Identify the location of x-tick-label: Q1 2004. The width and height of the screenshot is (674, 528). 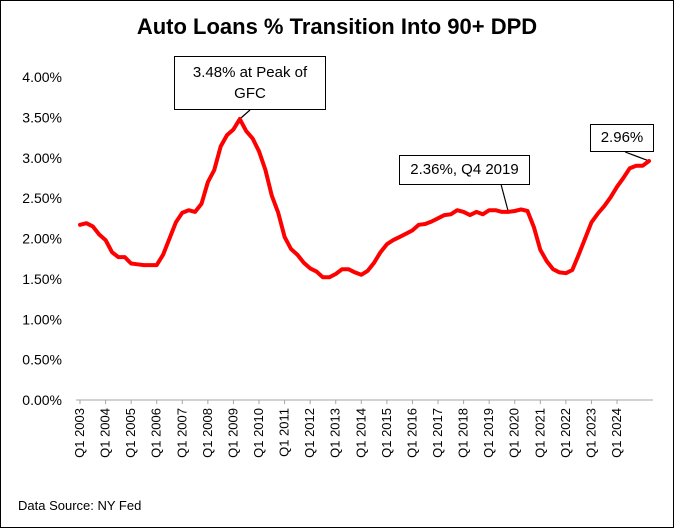
(105, 433).